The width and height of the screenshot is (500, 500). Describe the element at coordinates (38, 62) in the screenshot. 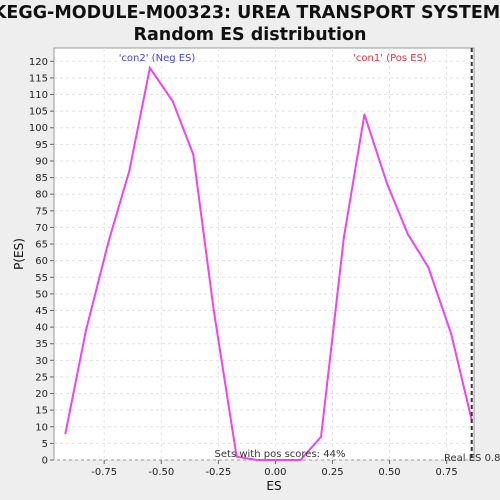

I see `y-tick-label: 120` at that location.